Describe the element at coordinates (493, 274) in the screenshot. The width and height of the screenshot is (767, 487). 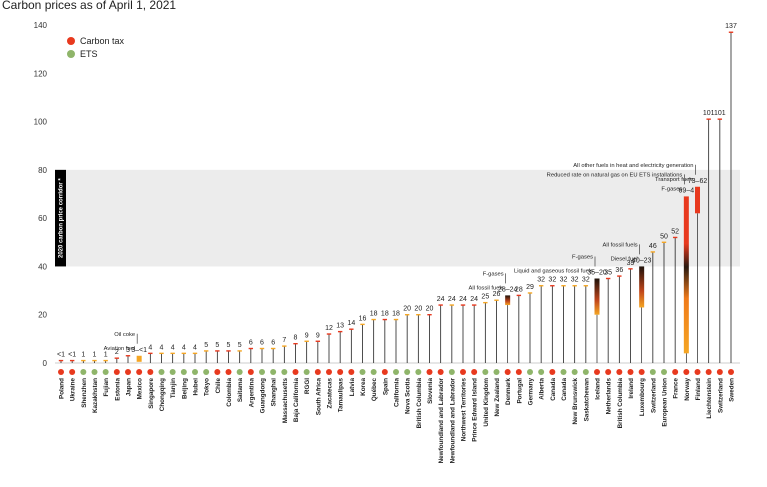
I see `annotation-text: F-gases` at that location.